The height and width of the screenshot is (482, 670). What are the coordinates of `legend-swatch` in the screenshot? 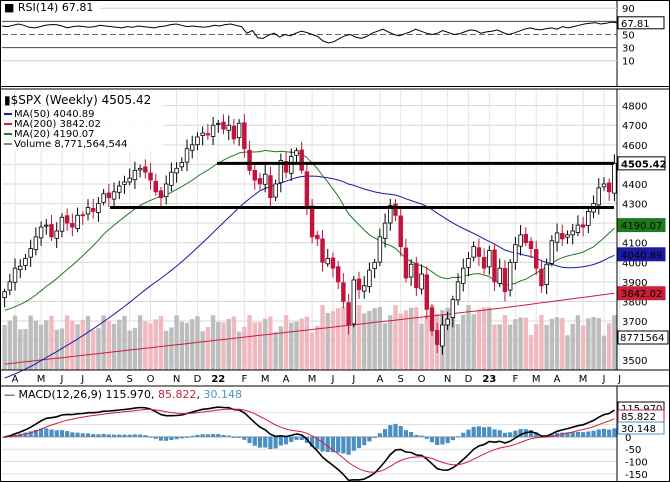 It's located at (8, 124).